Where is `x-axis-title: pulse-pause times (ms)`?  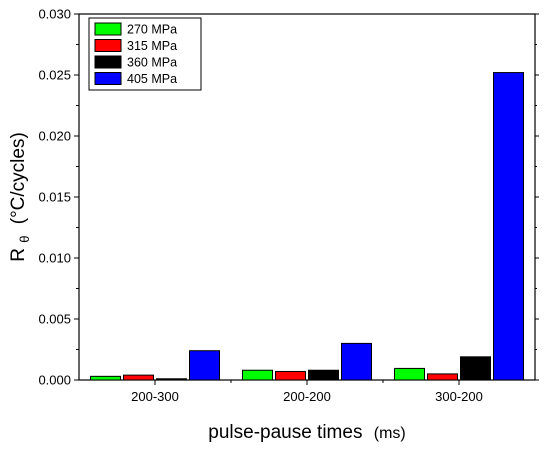 x-axis-title: pulse-pause times (ms) is located at coordinates (306, 432).